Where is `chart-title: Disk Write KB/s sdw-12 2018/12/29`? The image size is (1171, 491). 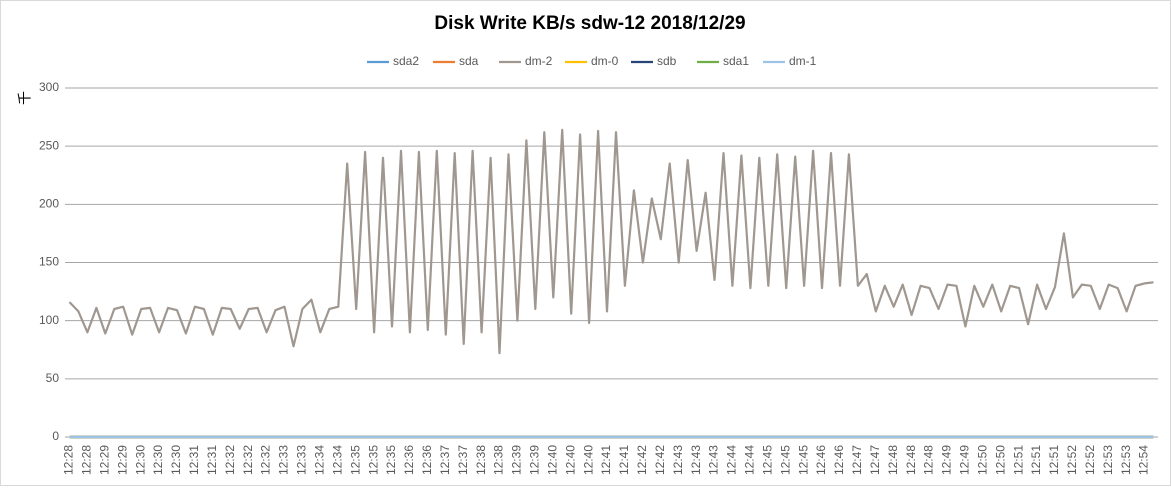
chart-title: Disk Write KB/s sdw-12 2018/12/29 is located at coordinates (589, 23).